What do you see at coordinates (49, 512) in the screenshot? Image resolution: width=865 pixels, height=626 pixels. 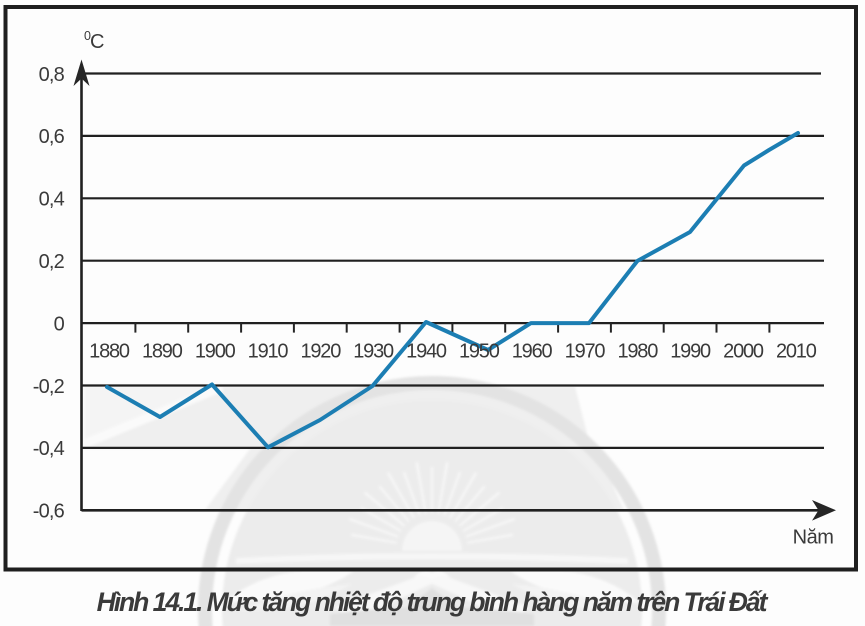 I see `svg-text: -0,6` at bounding box center [49, 512].